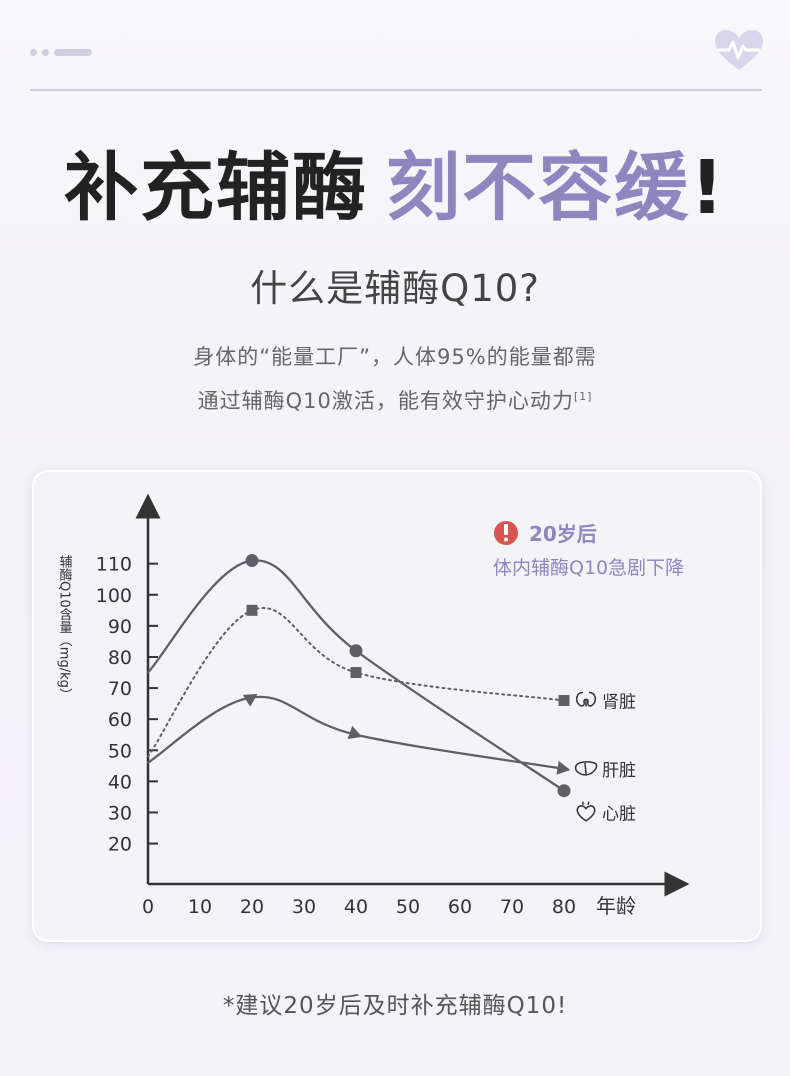 The image size is (790, 1076). What do you see at coordinates (216, 188) in the screenshot?
I see `headline-part1: 补充辅酶` at bounding box center [216, 188].